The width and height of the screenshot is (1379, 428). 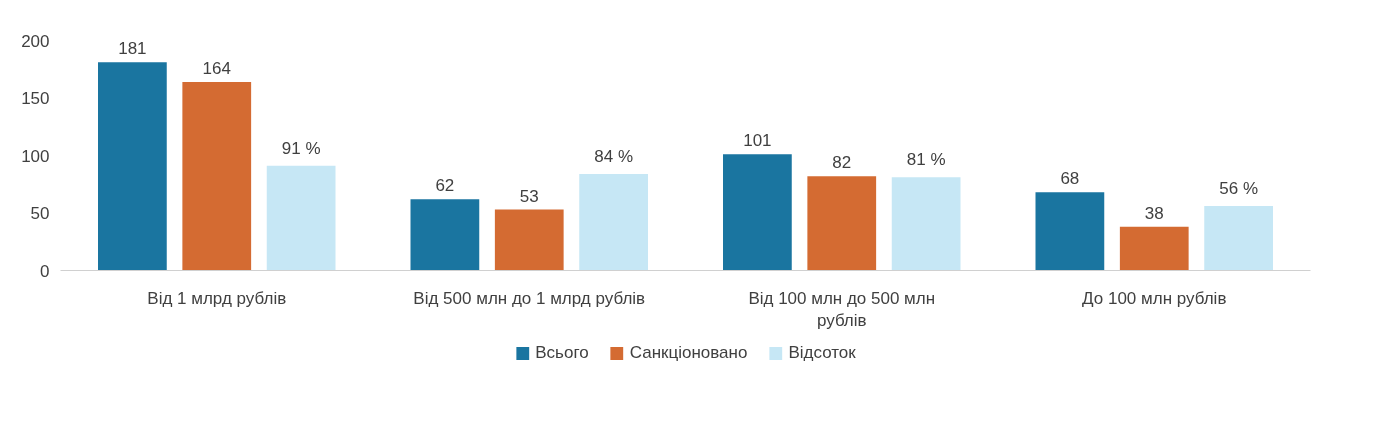 What do you see at coordinates (216, 68) in the screenshot?
I see `data-label: 164` at bounding box center [216, 68].